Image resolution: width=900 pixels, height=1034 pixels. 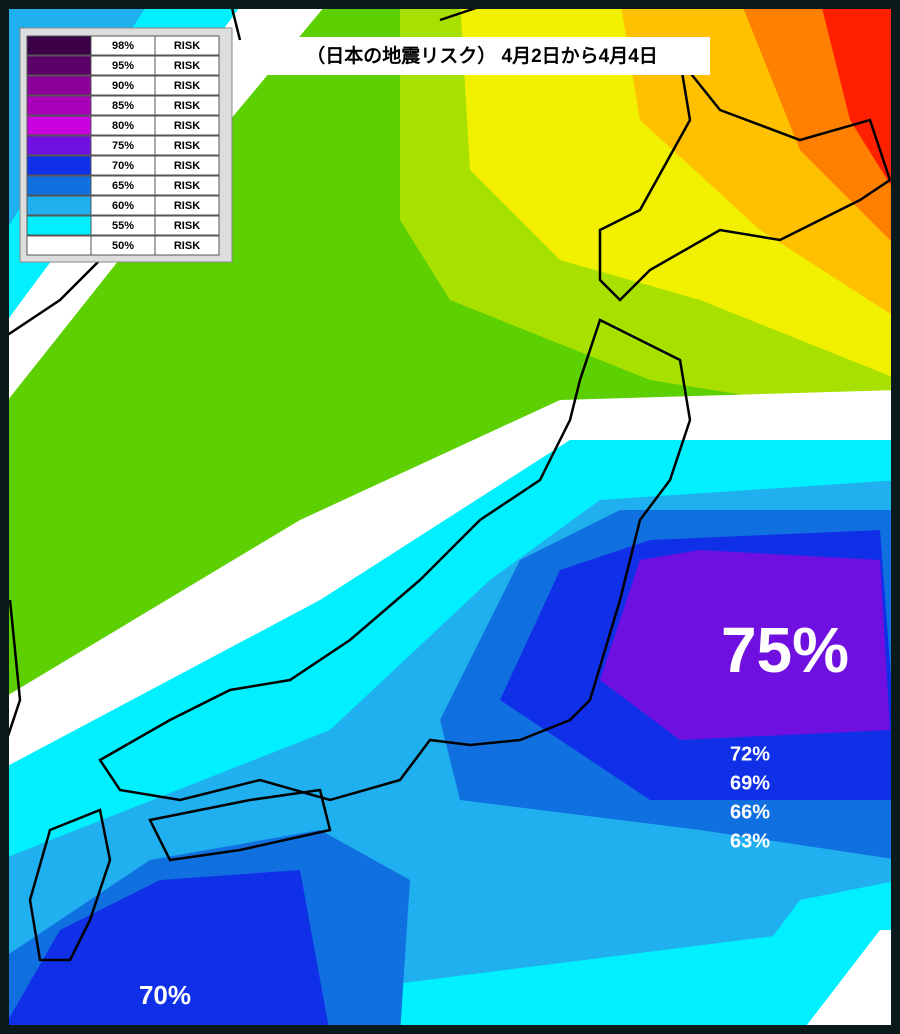 I want to click on legend-percent: 98%, so click(x=123, y=46).